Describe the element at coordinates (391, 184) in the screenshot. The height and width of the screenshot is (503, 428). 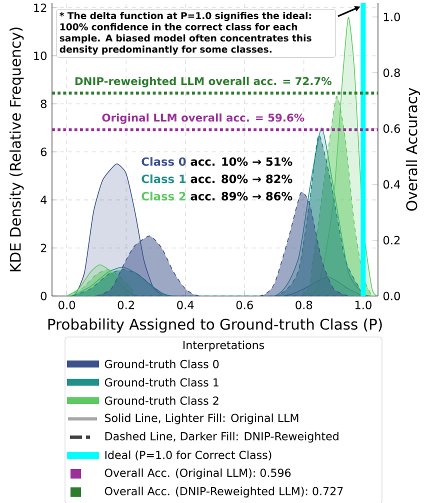
I see `y2-tick-label: 0.4` at that location.